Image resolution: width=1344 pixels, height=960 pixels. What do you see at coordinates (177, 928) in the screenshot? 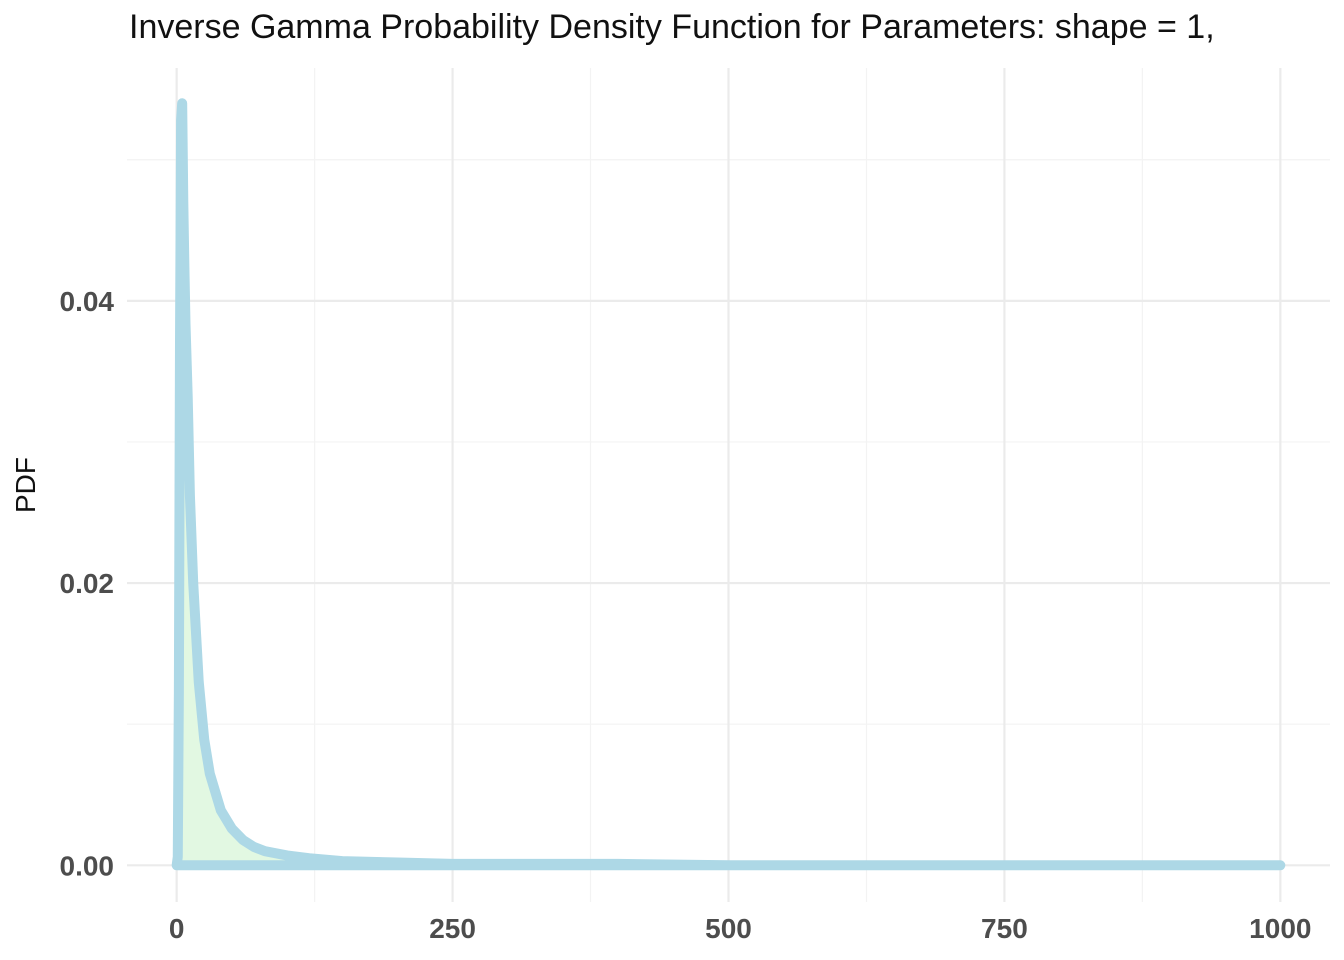
I see `x-tick-label: 0` at bounding box center [177, 928].